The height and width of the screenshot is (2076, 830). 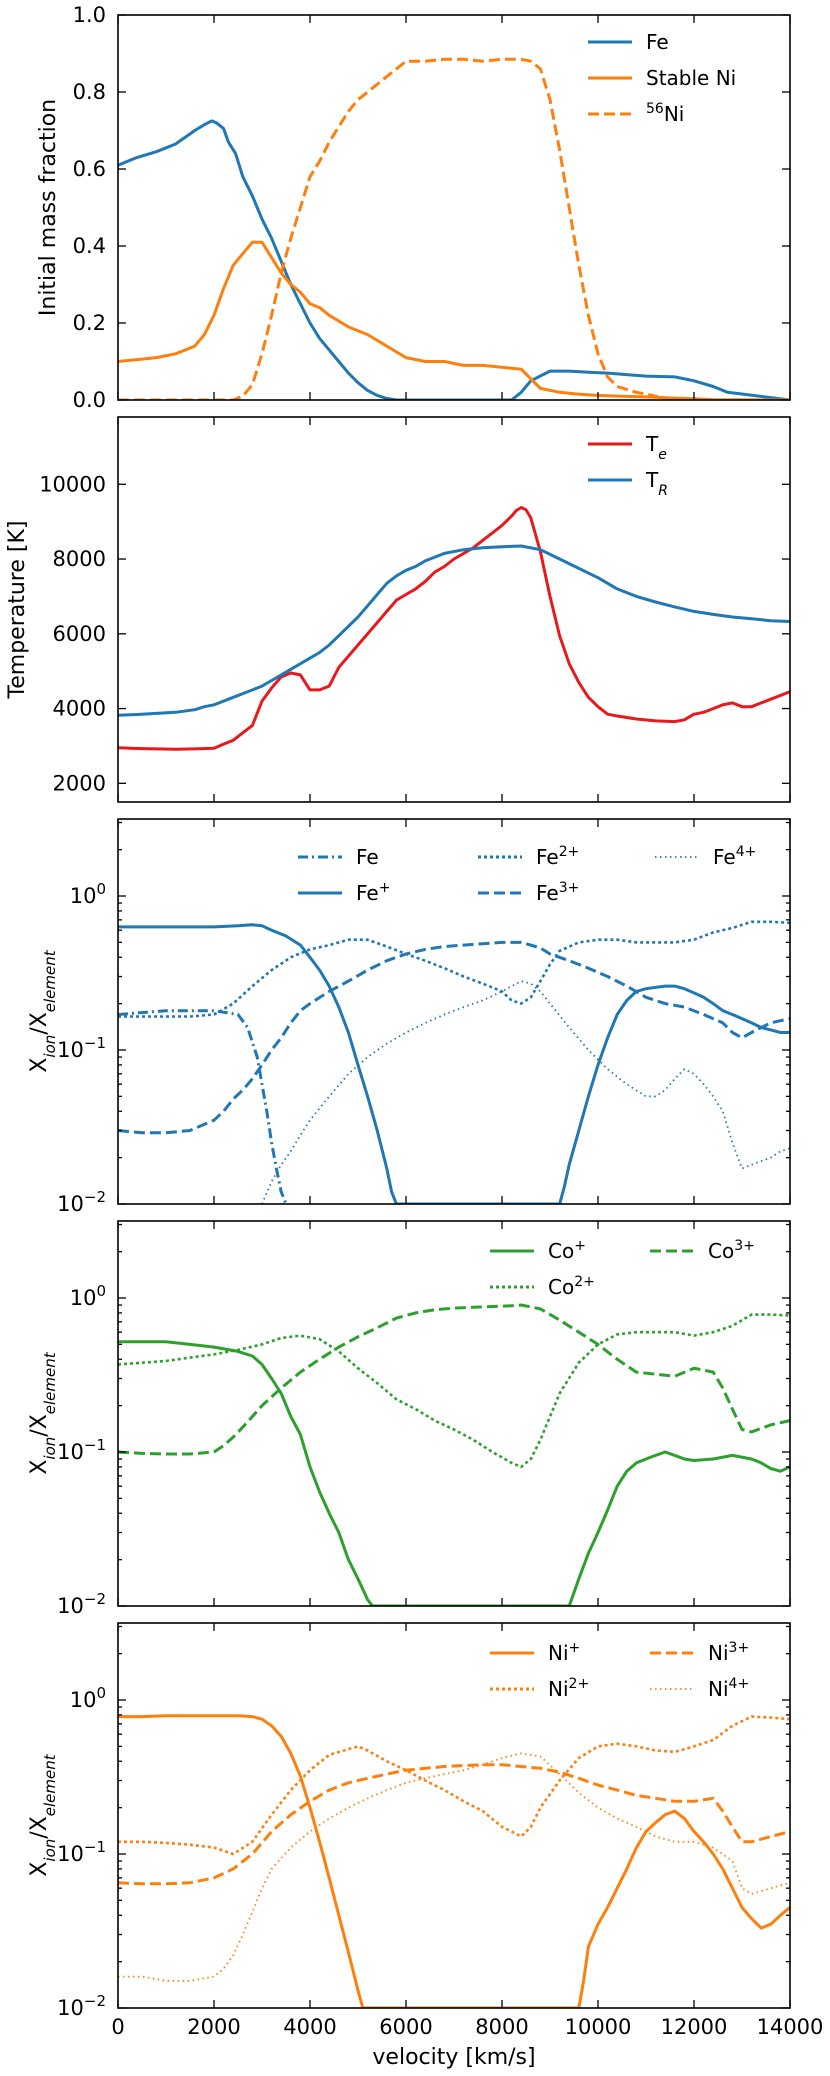 I want to click on y-tick-label: 0.6, so click(x=89, y=169).